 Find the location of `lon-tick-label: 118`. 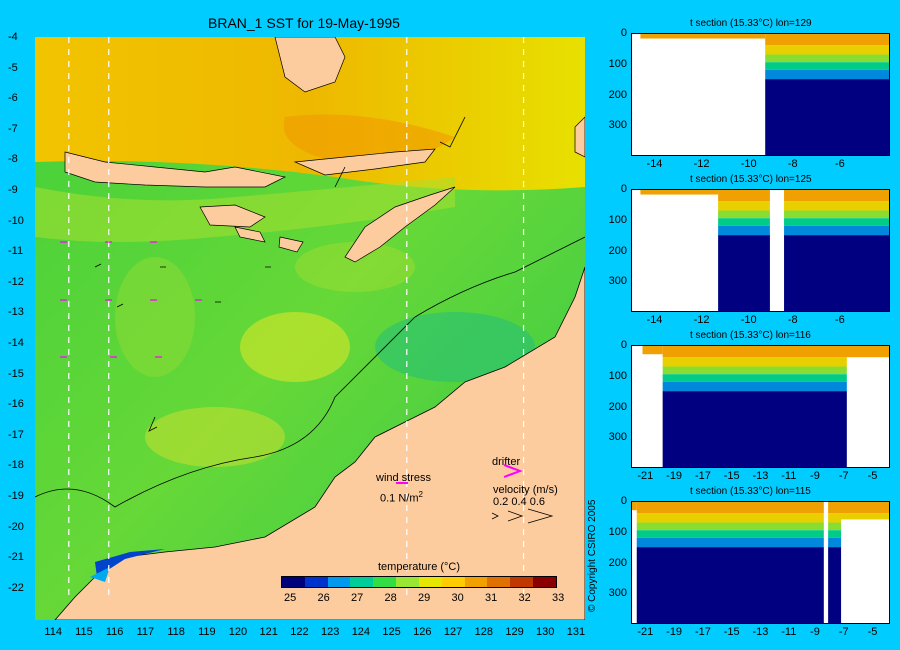

lon-tick-label: 118 is located at coordinates (176, 632).